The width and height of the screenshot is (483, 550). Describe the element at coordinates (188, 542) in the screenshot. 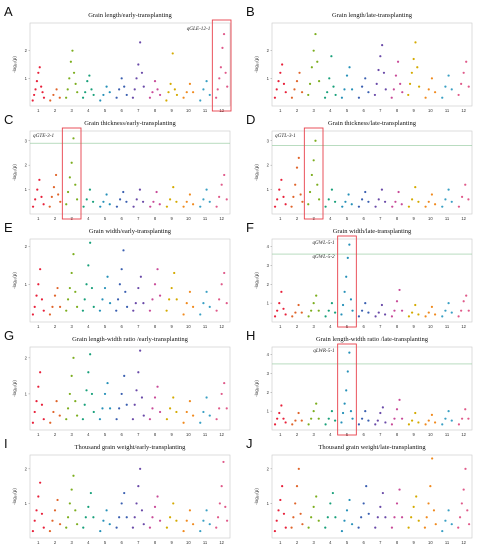

I see `x-tick-label: 10` at that location.